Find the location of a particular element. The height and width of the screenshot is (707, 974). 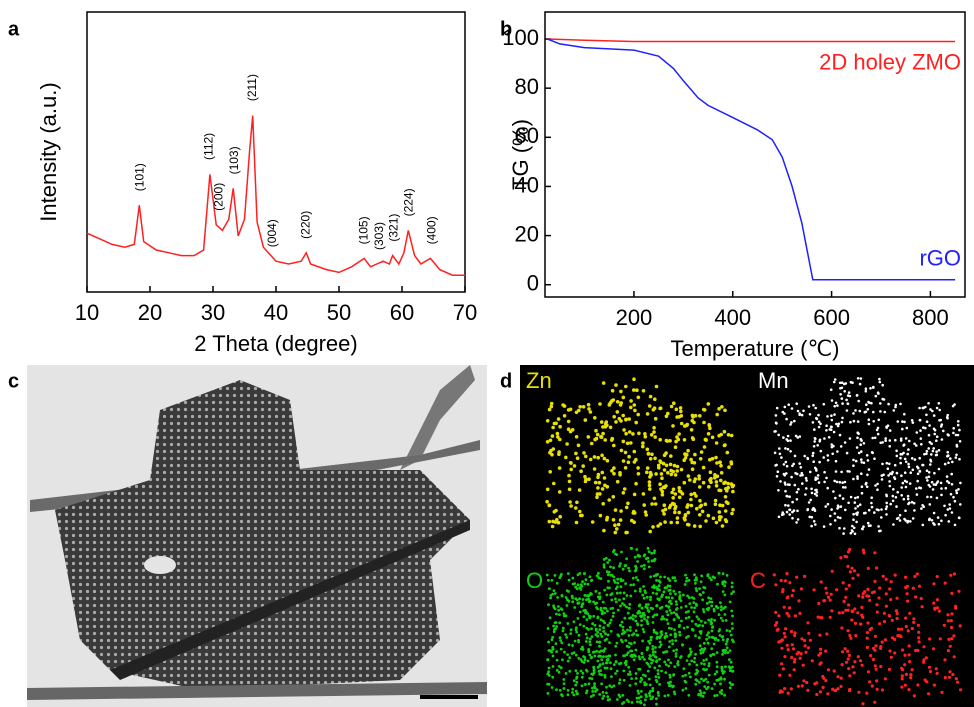

y-axis-label: TG (%) is located at coordinates (520, 154).